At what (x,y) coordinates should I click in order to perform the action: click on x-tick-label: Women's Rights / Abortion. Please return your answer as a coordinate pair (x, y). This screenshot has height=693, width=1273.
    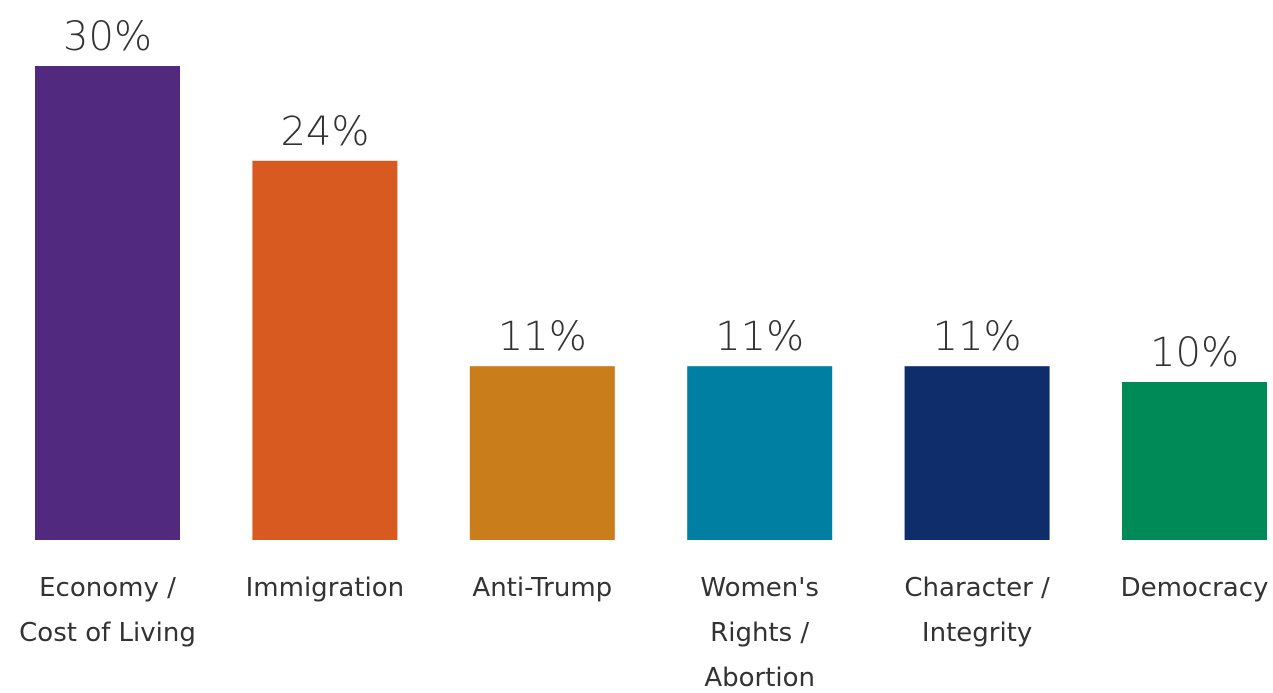
    Looking at the image, I should click on (759, 633).